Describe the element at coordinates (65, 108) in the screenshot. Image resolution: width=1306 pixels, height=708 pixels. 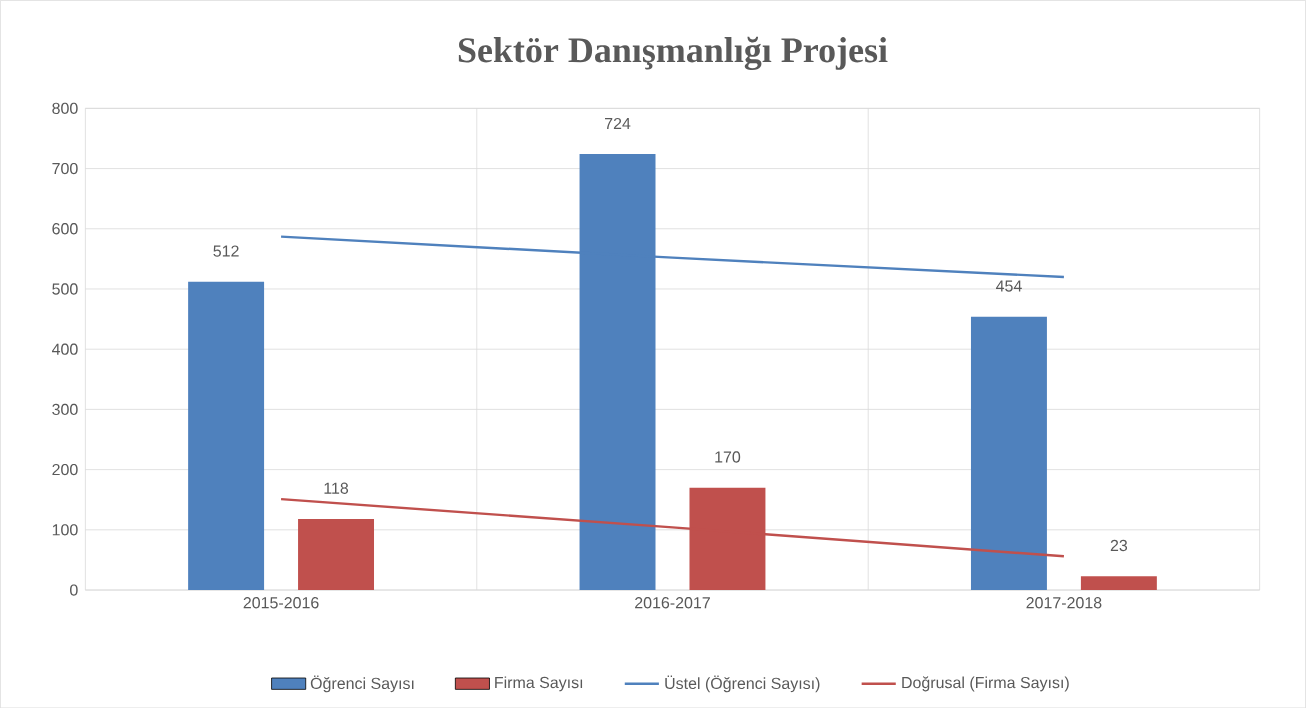
I see `y-tick-label: 800` at that location.